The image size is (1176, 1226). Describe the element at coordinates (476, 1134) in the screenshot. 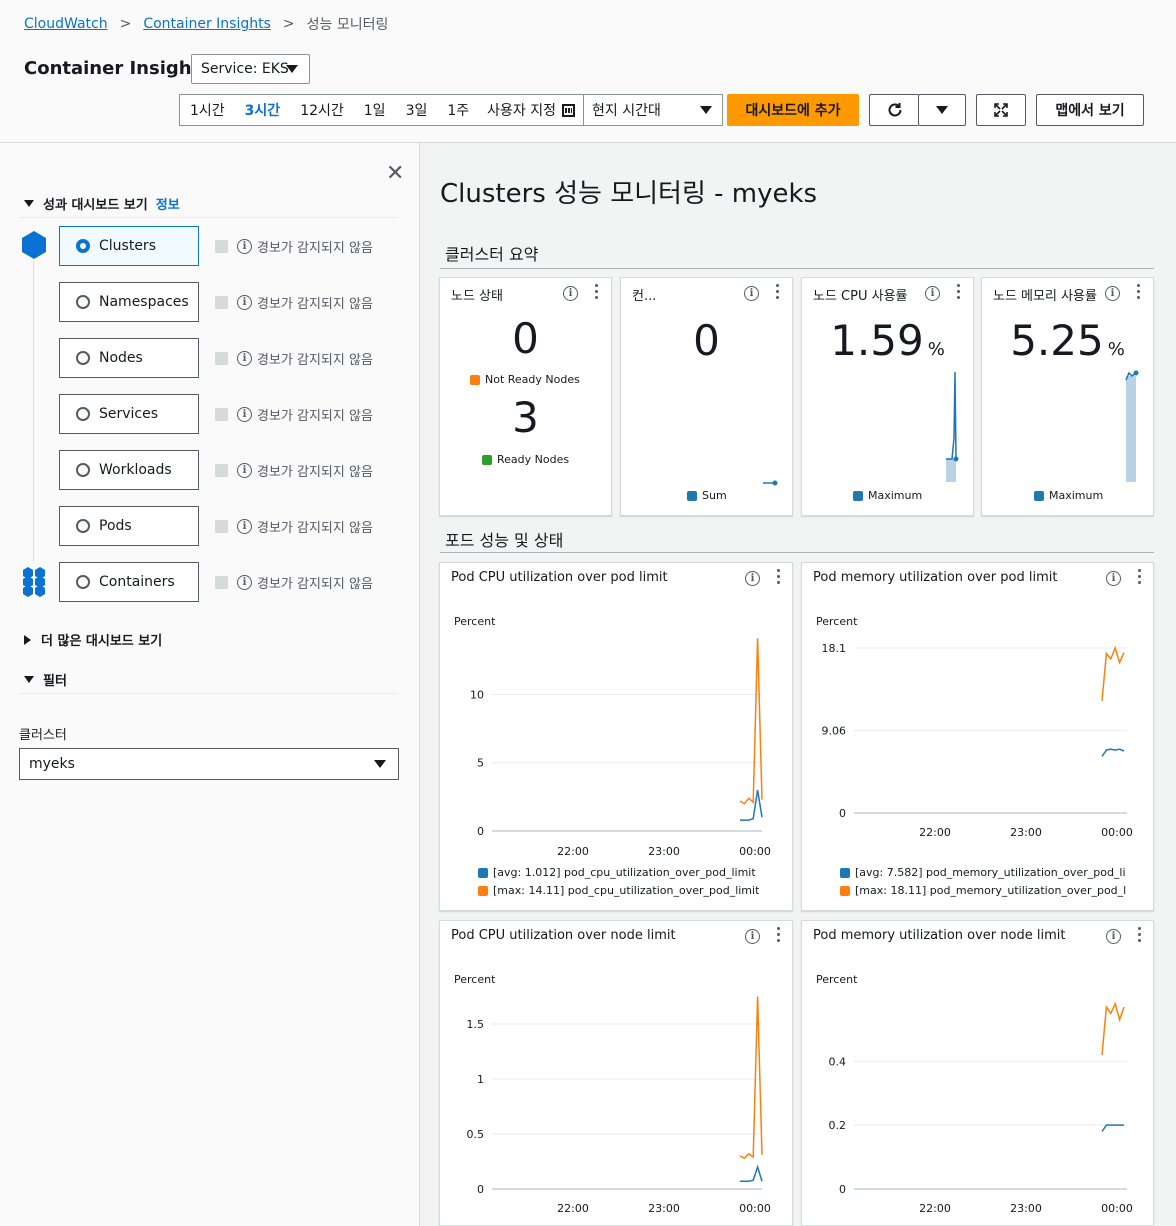

I see `y-tick-label: 0.5` at that location.